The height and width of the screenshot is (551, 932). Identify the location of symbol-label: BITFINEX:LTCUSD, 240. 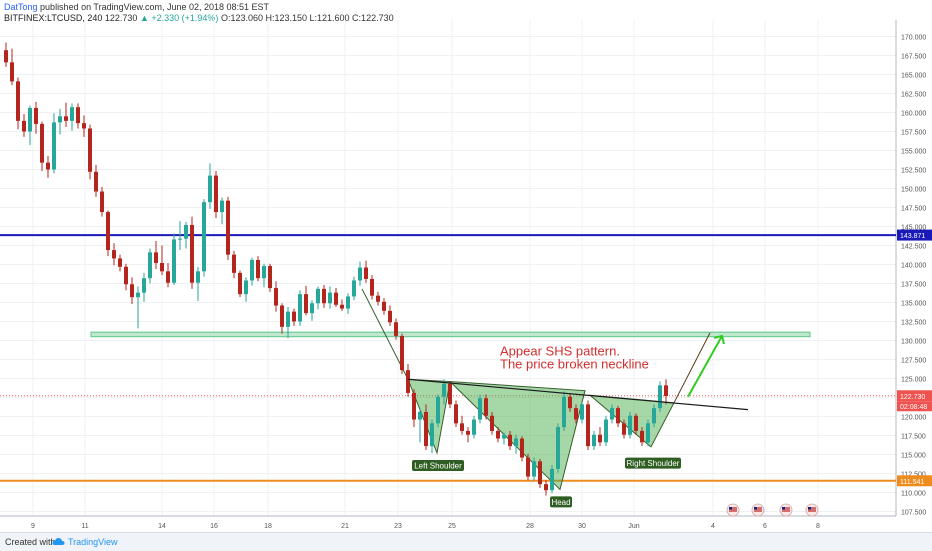
(53, 18).